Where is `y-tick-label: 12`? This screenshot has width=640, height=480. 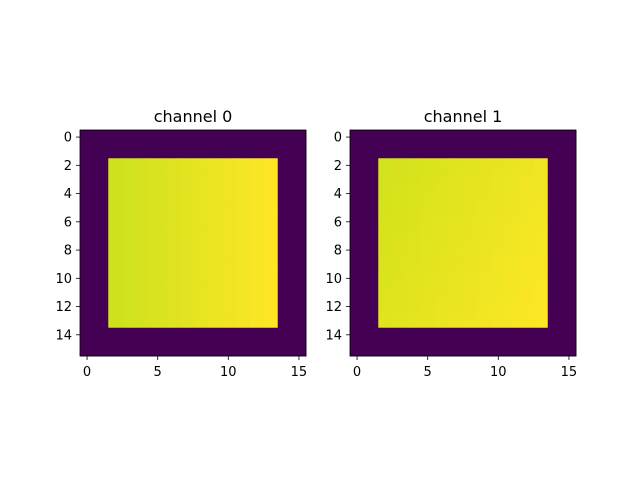
y-tick-label: 12 is located at coordinates (63, 307).